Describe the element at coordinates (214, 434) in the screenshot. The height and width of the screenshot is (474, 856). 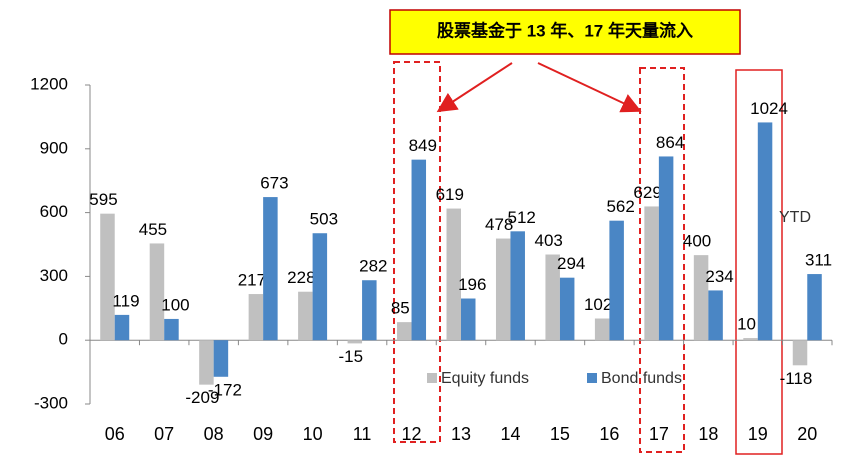
I see `x-tick-label: 08` at that location.